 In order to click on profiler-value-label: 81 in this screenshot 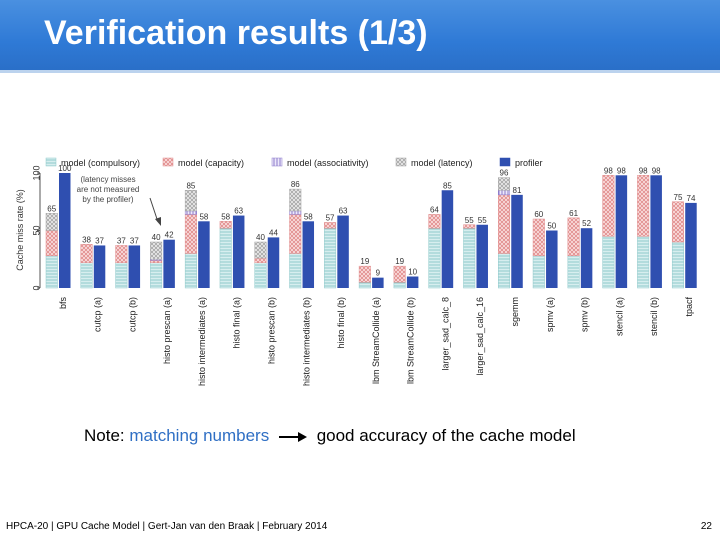, I will do `click(517, 190)`.